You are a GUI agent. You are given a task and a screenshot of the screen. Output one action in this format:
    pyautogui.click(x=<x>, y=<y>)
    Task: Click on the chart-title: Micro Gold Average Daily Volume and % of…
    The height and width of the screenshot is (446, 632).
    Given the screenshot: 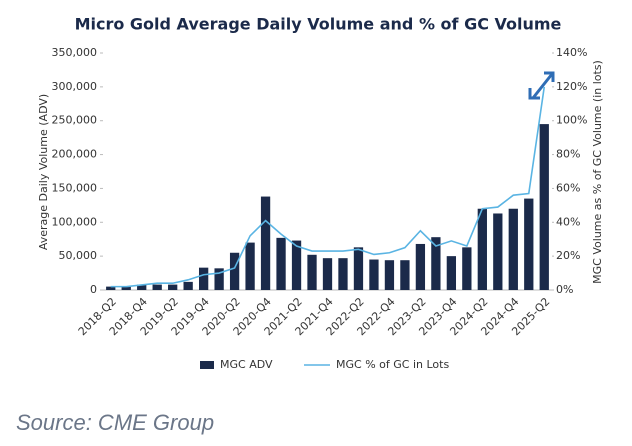 What is the action you would take?
    pyautogui.click(x=318, y=24)
    